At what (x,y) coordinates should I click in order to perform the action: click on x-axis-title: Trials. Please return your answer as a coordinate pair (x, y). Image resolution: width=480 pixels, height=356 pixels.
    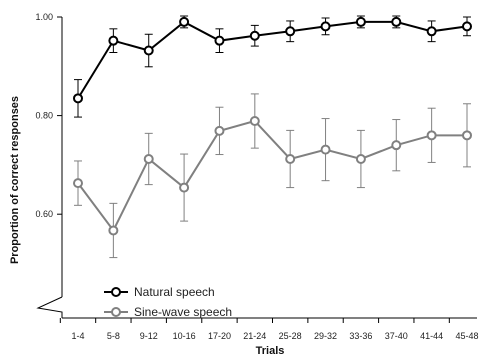
    Looking at the image, I should click on (270, 350).